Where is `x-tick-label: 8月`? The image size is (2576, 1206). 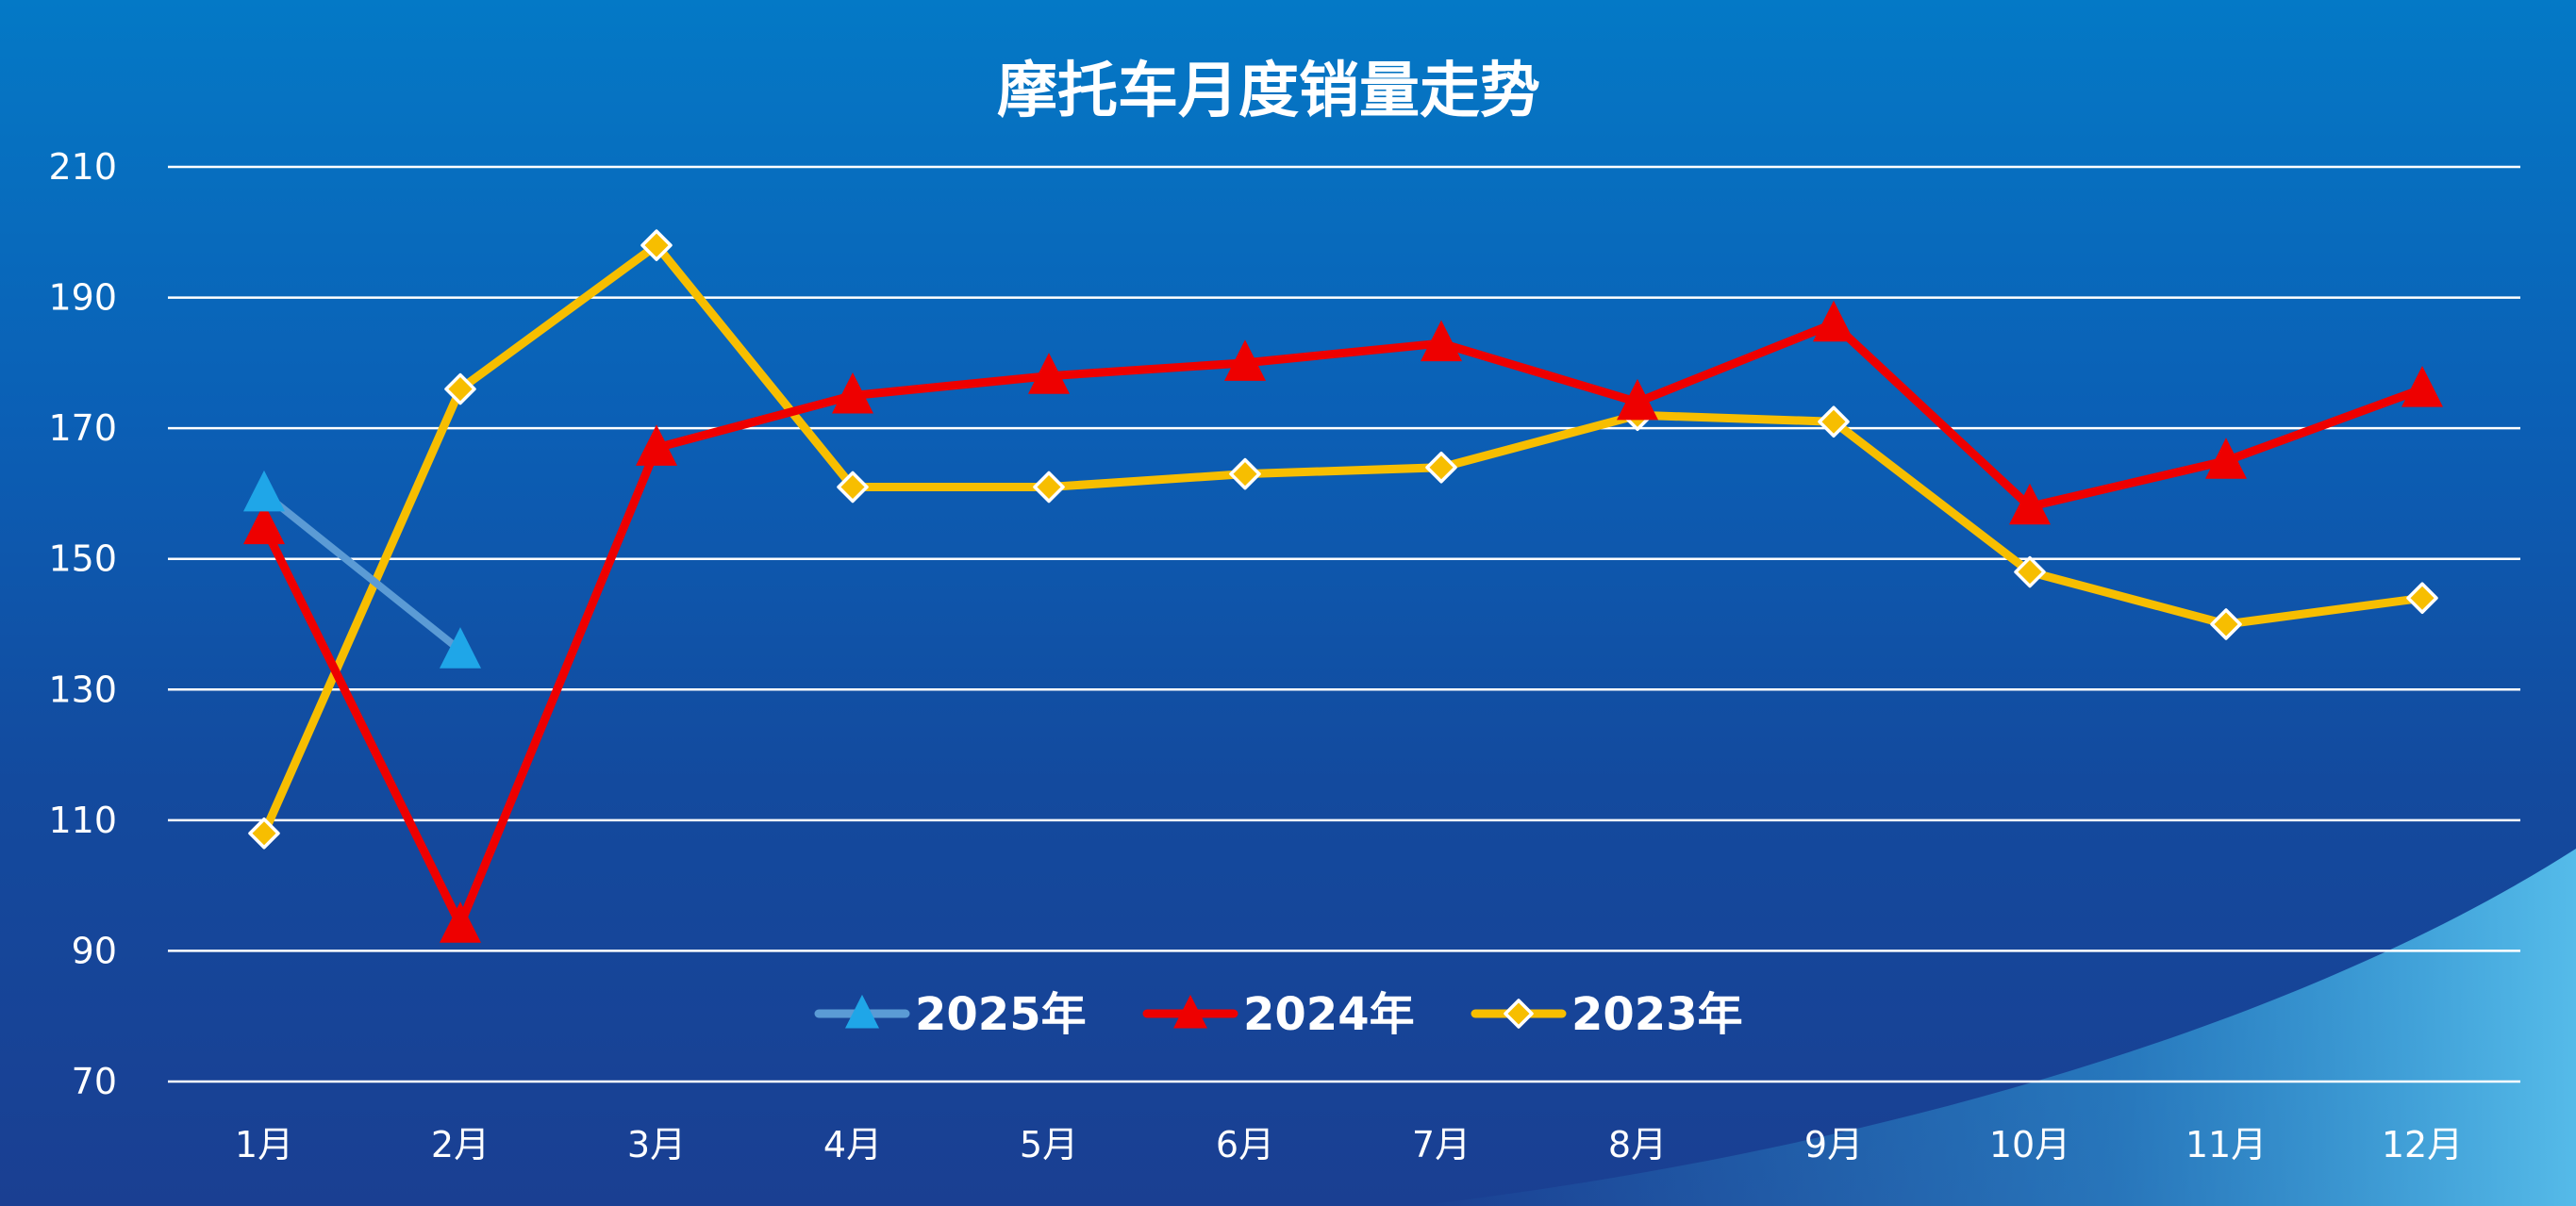 x-tick-label: 8月 is located at coordinates (1637, 1144).